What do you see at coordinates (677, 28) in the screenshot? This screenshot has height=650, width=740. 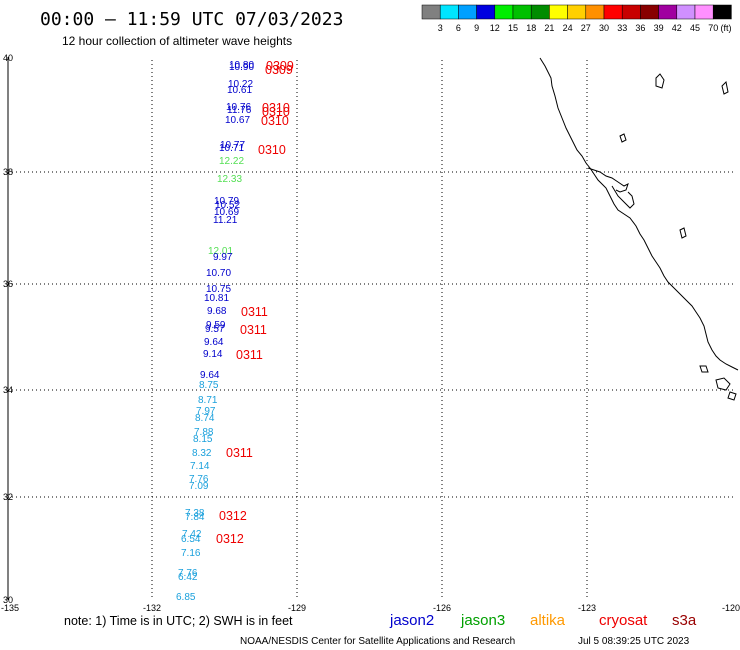 I see `colorbar-label: 42` at bounding box center [677, 28].